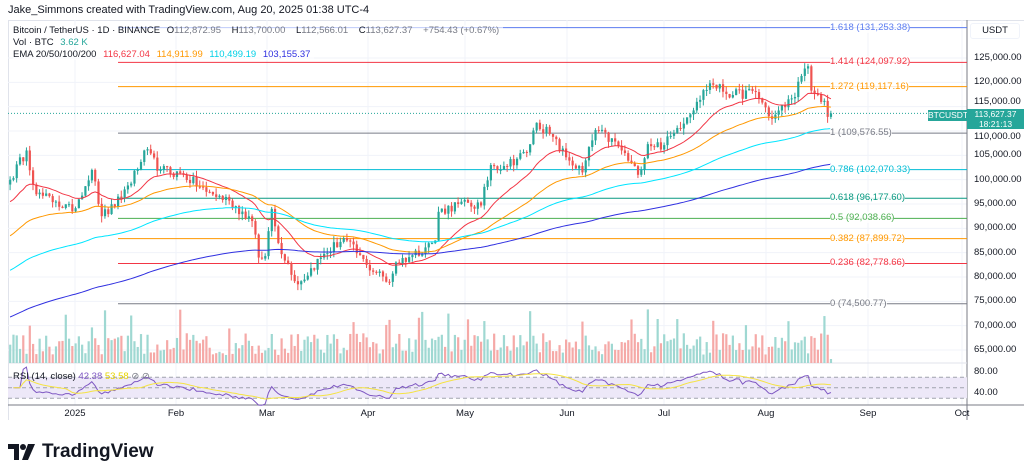 Image resolution: width=1024 pixels, height=471 pixels. What do you see at coordinates (286, 54) in the screenshot?
I see `ema200-value: 103,155.37` at bounding box center [286, 54].